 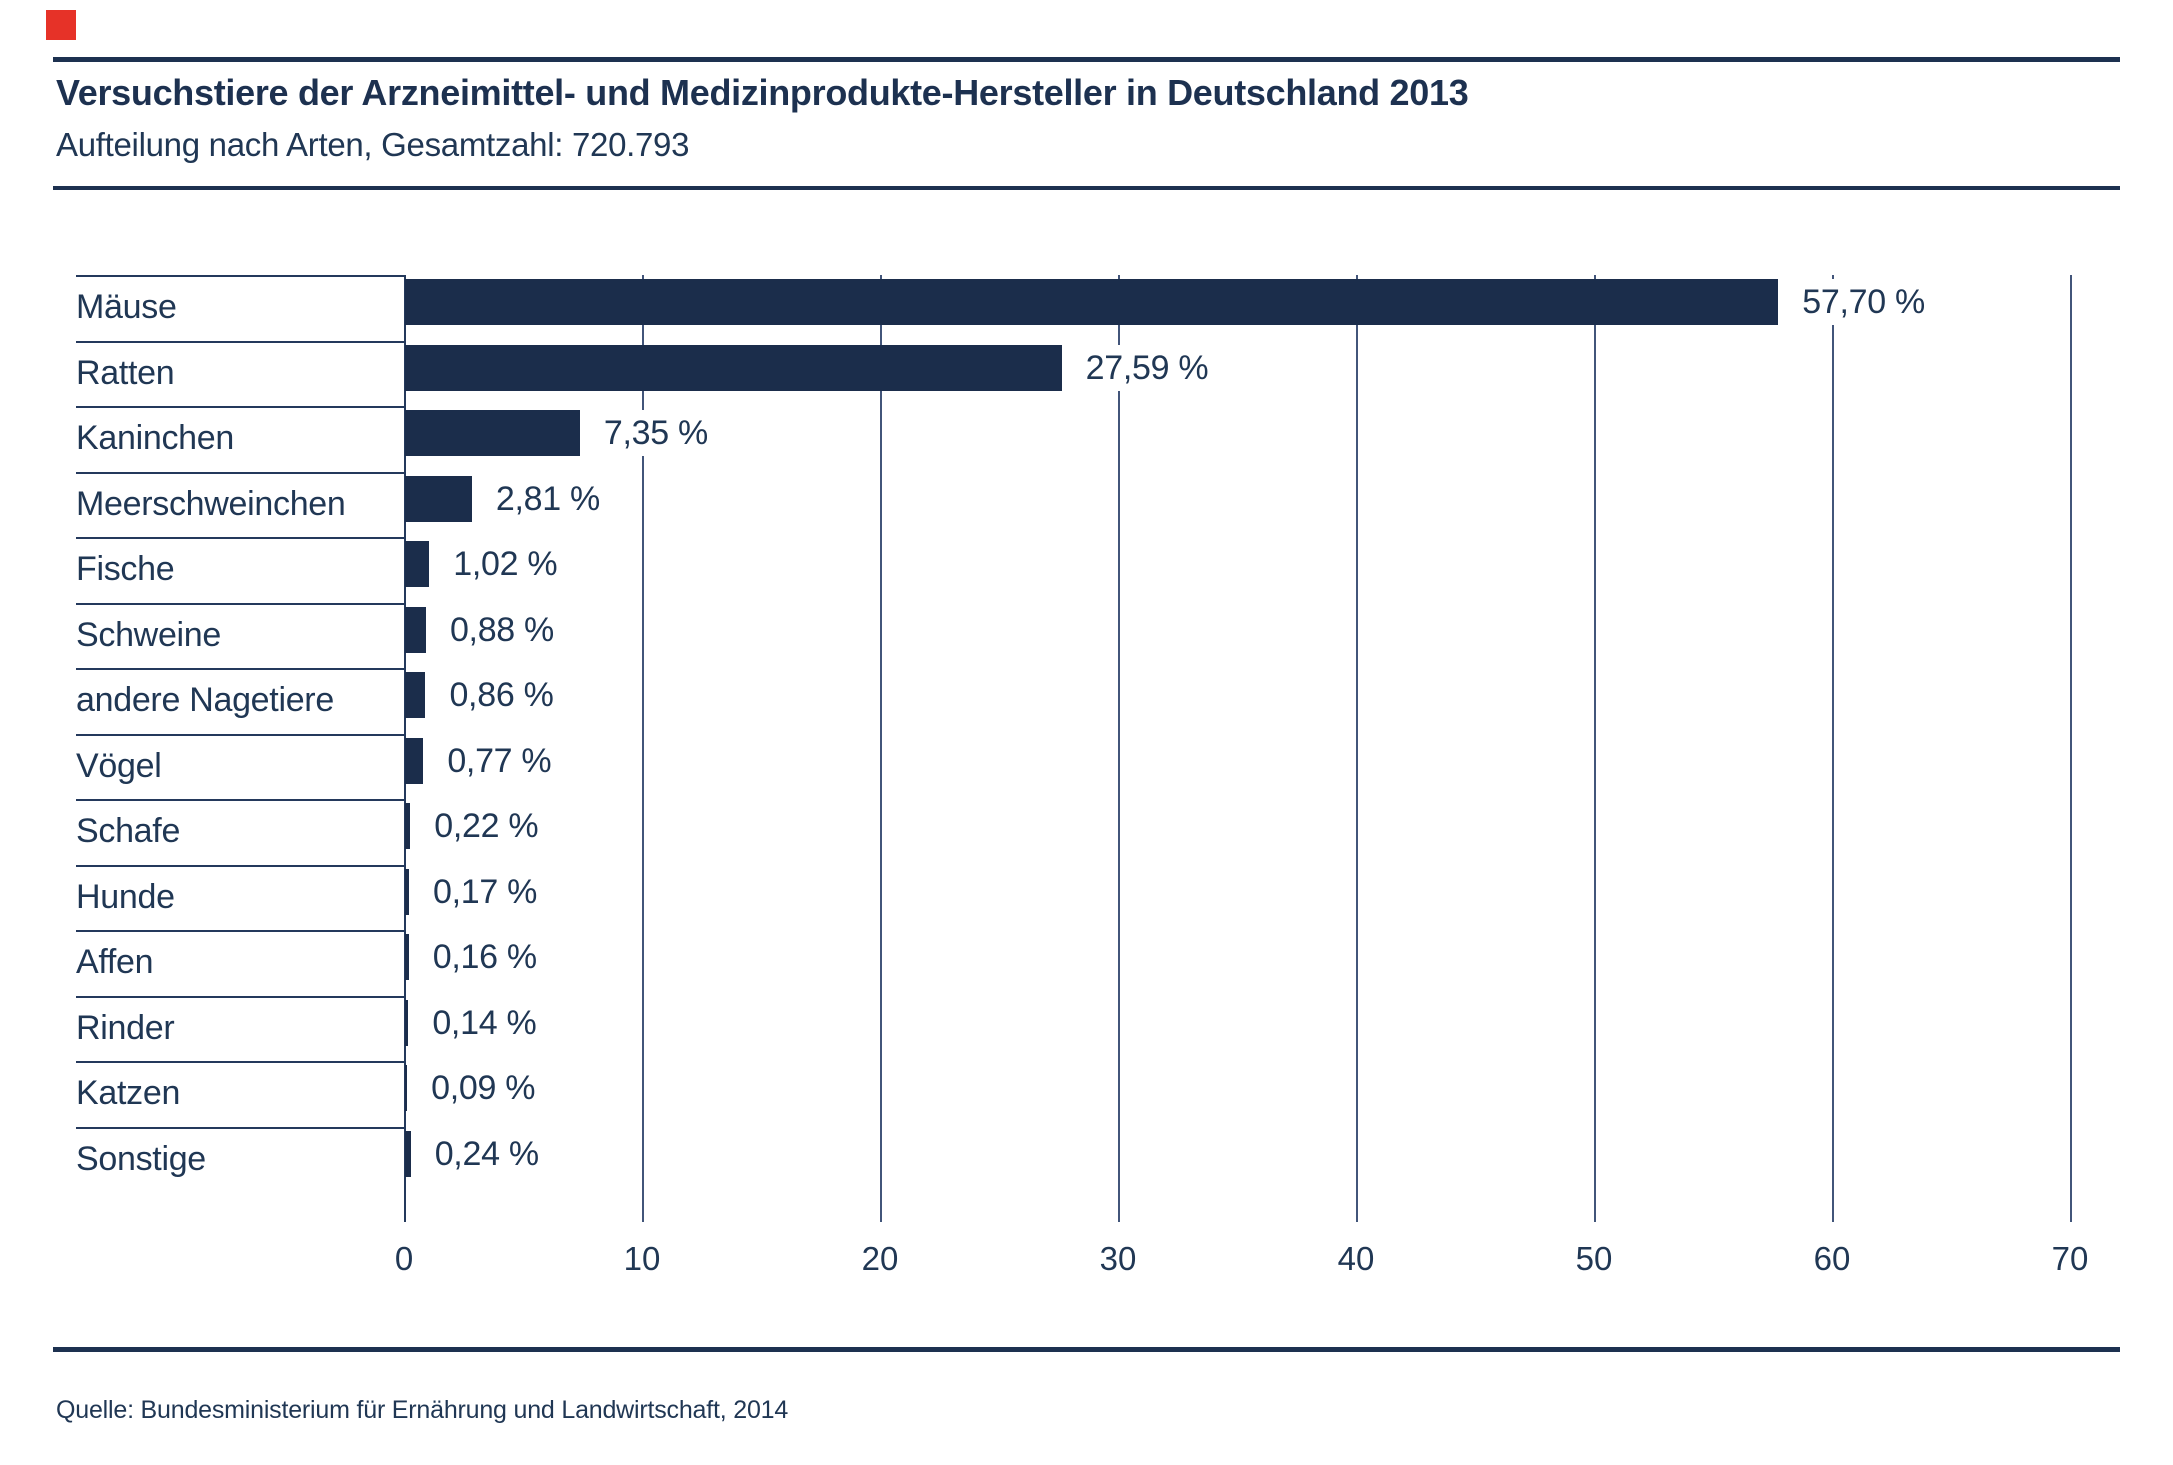 What do you see at coordinates (125, 1027) in the screenshot?
I see `category-label: Rinder` at bounding box center [125, 1027].